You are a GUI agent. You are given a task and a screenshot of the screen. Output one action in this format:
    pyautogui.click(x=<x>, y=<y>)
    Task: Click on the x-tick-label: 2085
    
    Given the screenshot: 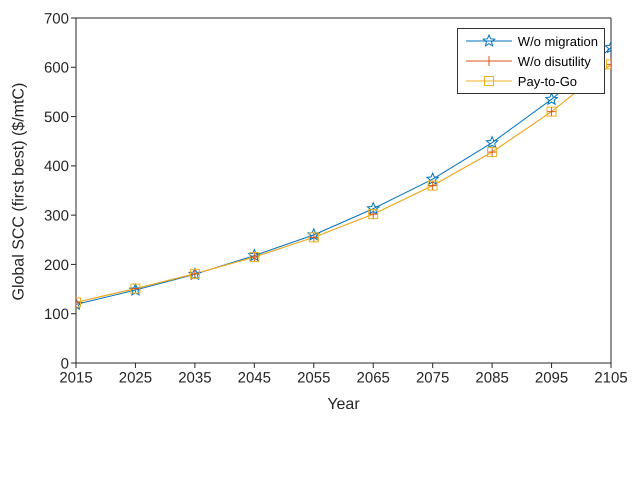 What is the action you would take?
    pyautogui.click(x=492, y=378)
    